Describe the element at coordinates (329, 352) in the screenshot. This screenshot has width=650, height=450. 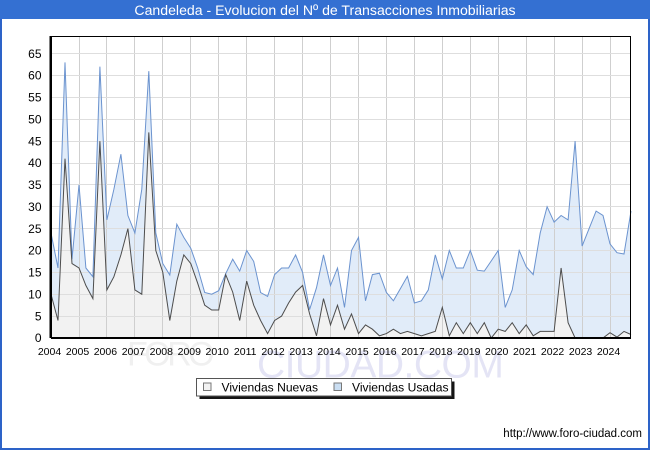
I see `svg-text: 2014` at that location.